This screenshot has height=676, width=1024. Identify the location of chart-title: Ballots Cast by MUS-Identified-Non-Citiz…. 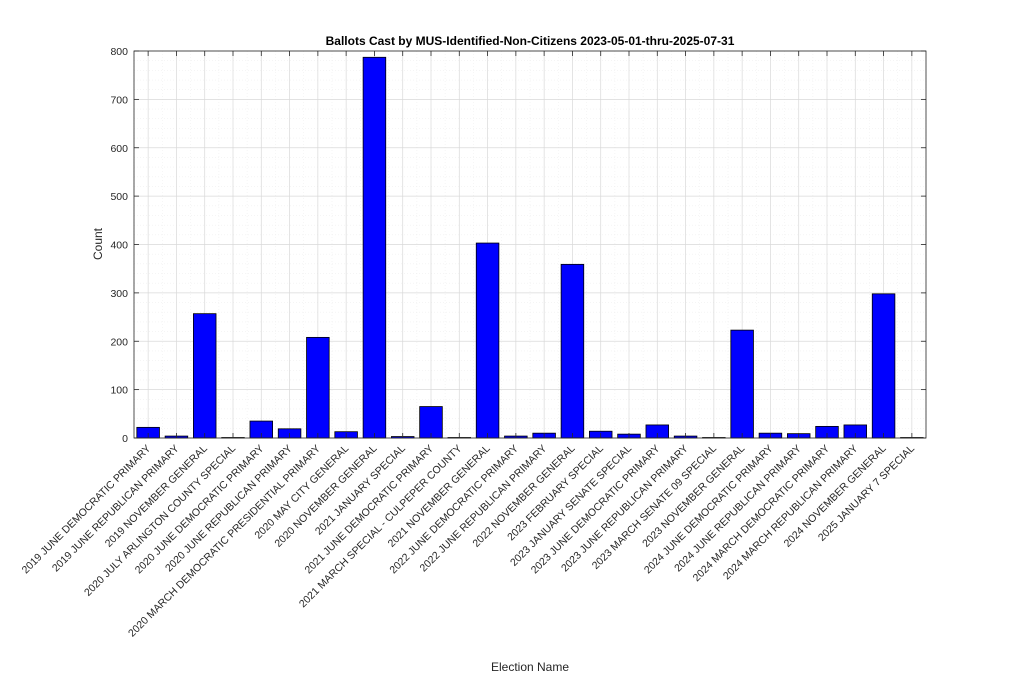
(530, 41).